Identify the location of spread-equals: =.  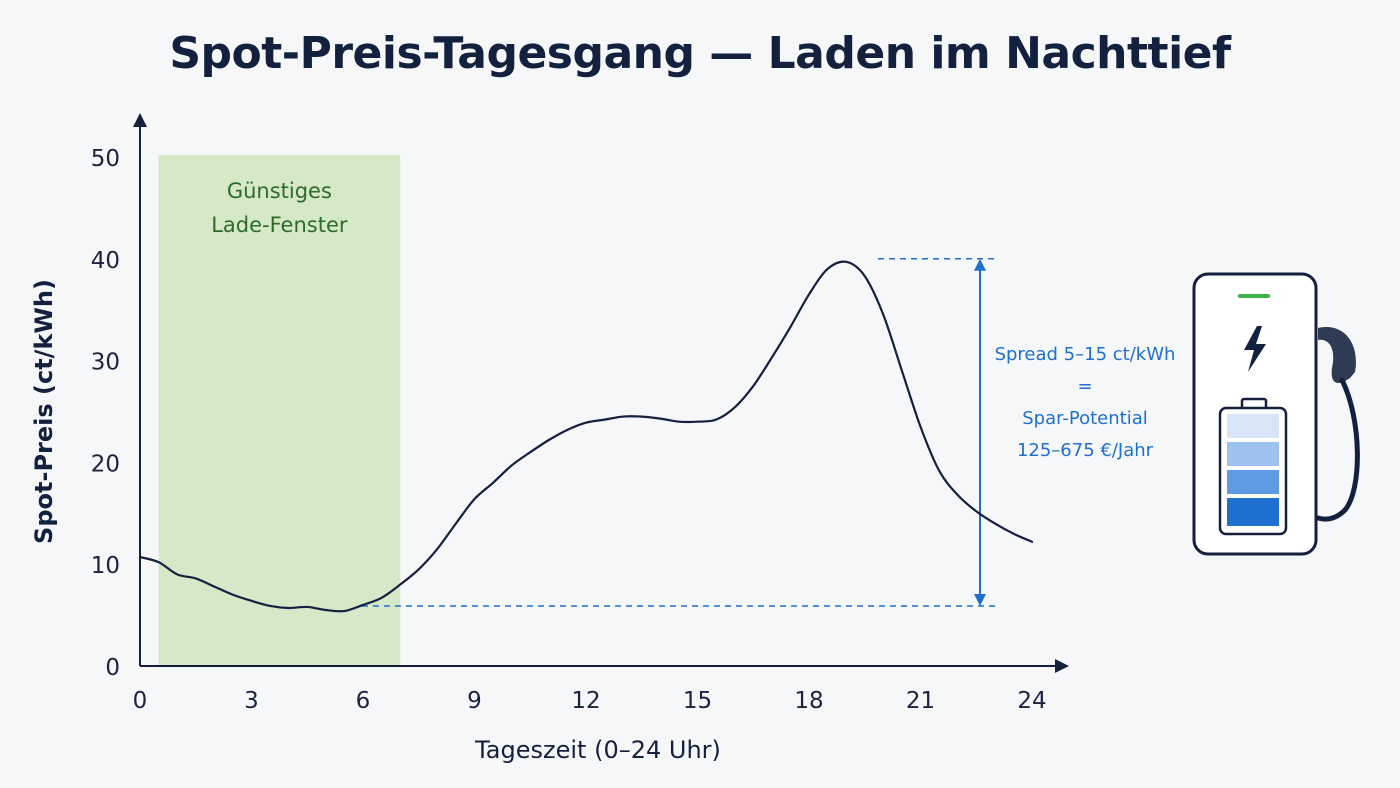
(1084, 386).